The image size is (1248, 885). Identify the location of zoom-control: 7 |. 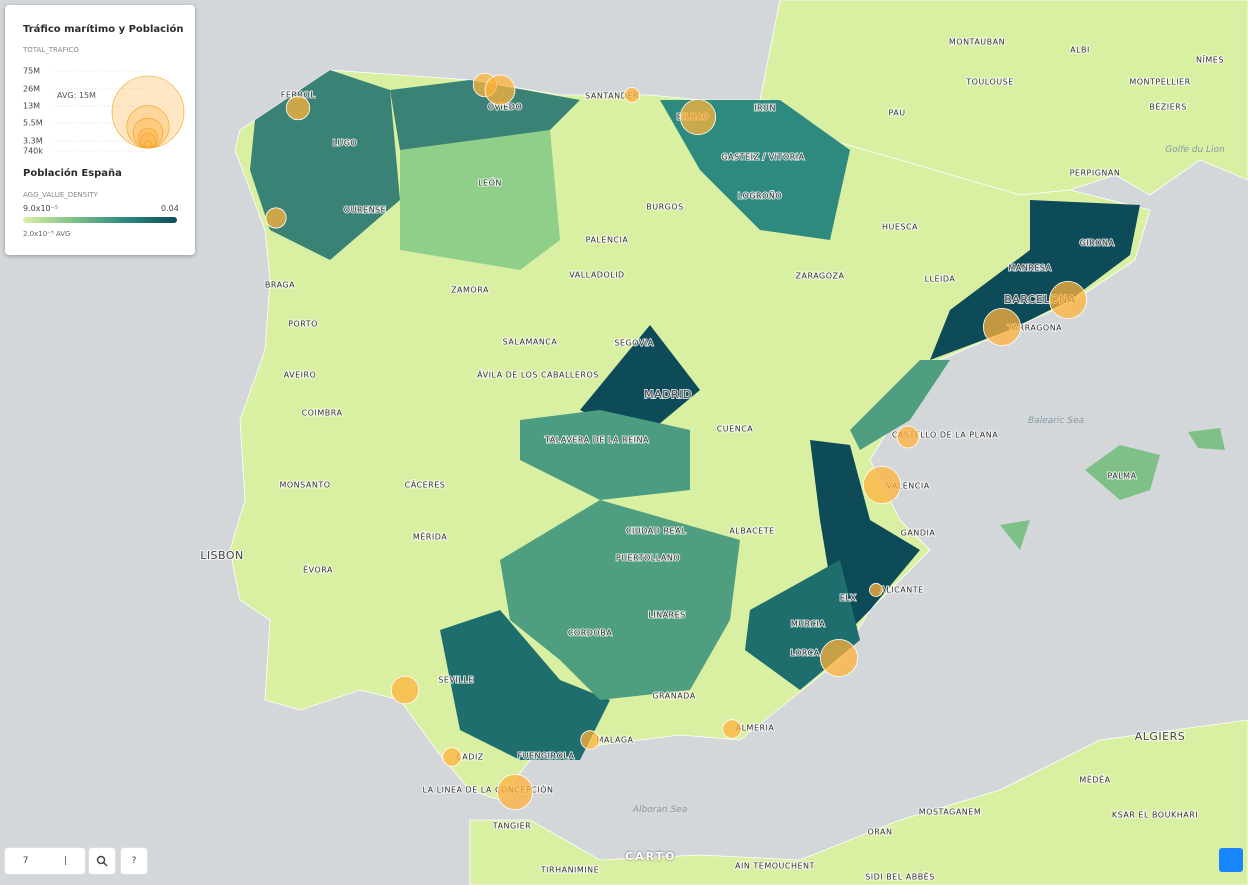
(45, 861).